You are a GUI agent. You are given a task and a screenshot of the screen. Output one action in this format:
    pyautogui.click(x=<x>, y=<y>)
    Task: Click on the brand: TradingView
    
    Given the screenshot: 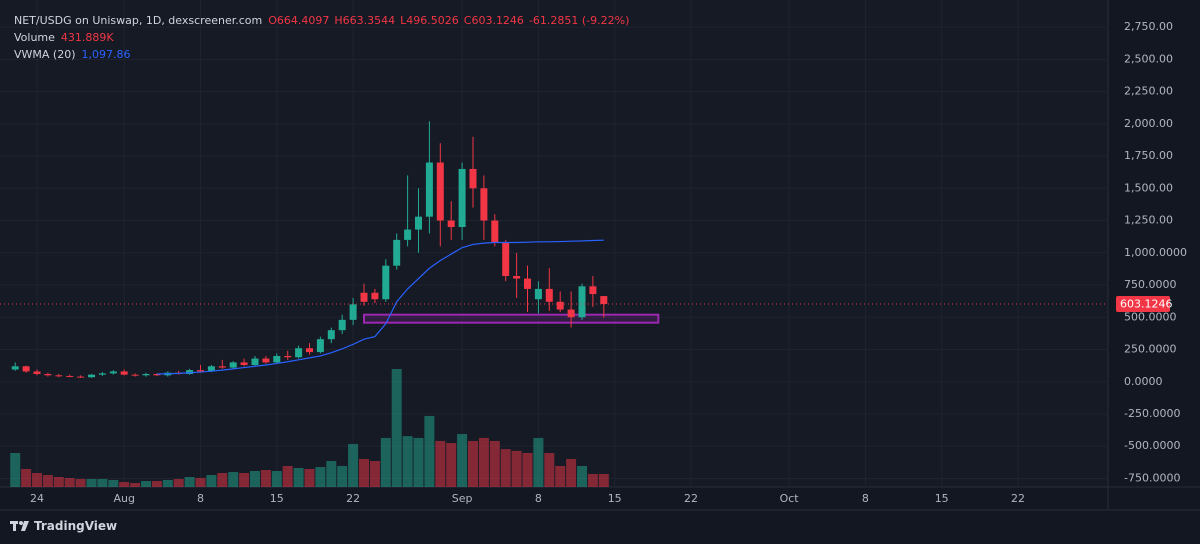 What is the action you would take?
    pyautogui.click(x=63, y=526)
    